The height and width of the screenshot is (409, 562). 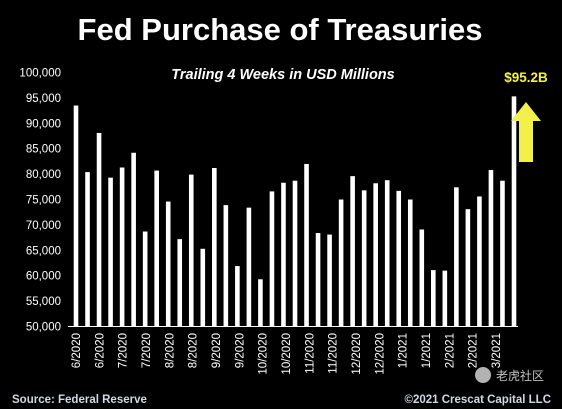 What do you see at coordinates (43, 251) in the screenshot?
I see `y-tick-label: 65,000` at bounding box center [43, 251].